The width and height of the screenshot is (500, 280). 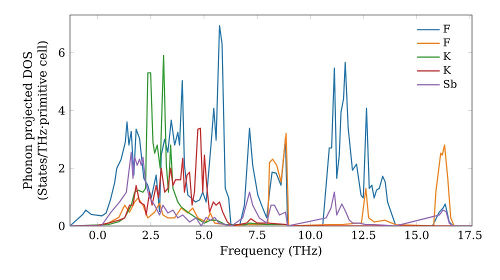 What do you see at coordinates (61, 226) in the screenshot?
I see `y-tick-label: 0` at bounding box center [61, 226].